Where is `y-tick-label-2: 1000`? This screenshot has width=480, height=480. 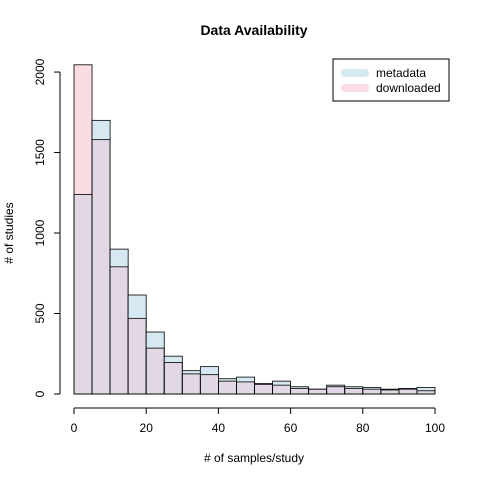
y-tick-label-2: 1000 is located at coordinates (40, 232).